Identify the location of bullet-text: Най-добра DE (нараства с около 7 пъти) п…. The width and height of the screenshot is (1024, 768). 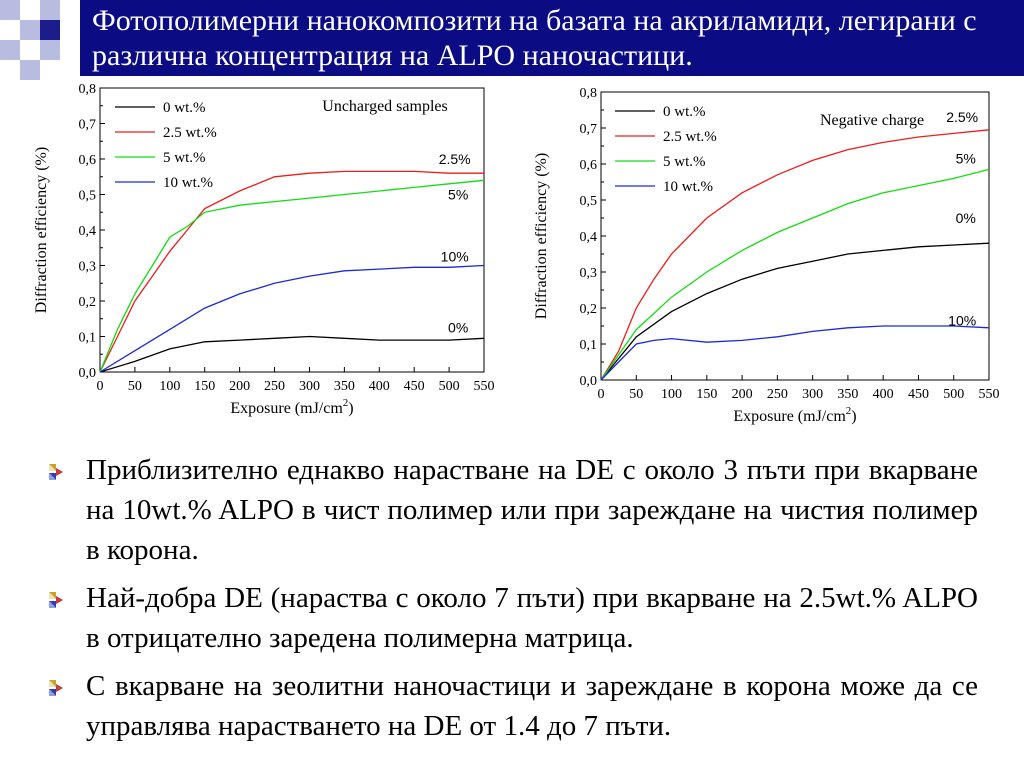
(532, 618).